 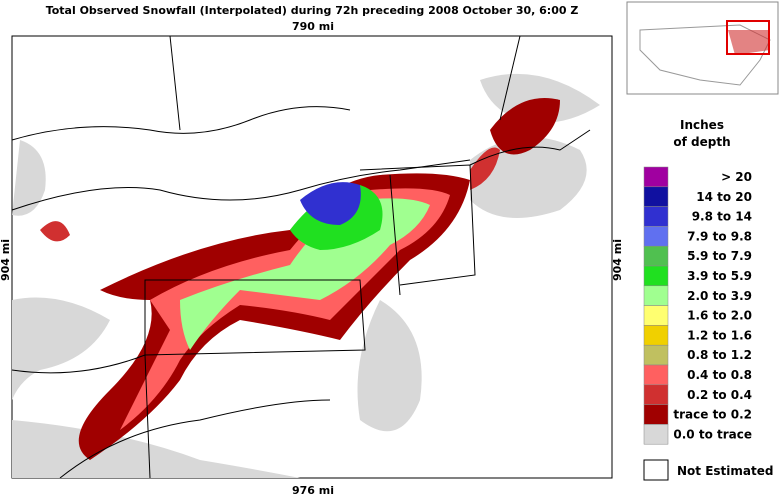 What do you see at coordinates (701, 142) in the screenshot?
I see `legend-title: of depth` at bounding box center [701, 142].